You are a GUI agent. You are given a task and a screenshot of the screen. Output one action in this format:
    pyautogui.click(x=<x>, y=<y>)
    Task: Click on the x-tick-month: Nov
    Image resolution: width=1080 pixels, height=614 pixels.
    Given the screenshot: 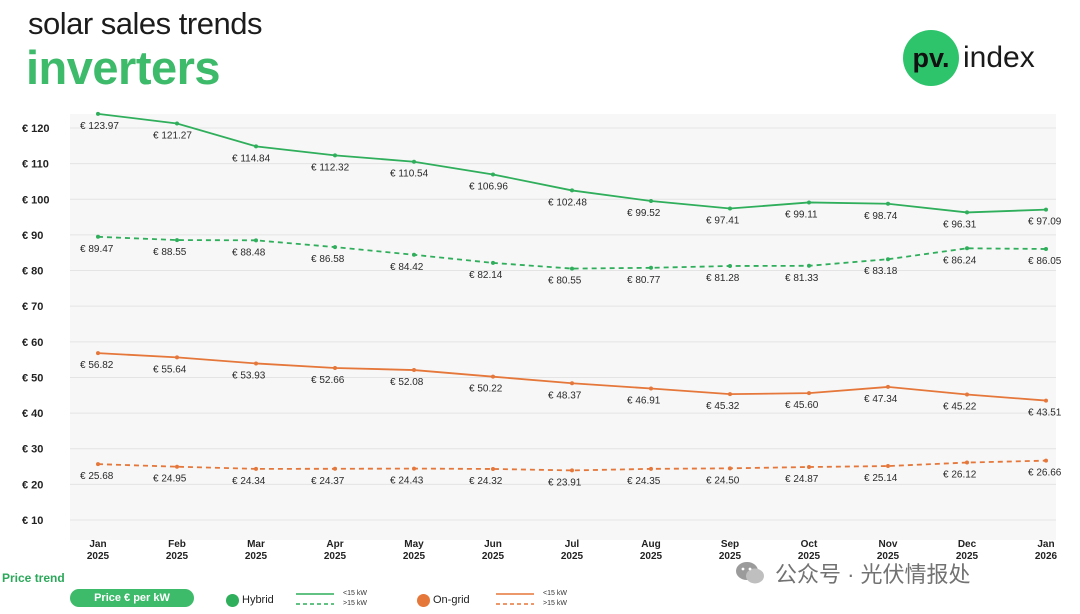 What is the action you would take?
    pyautogui.click(x=888, y=544)
    